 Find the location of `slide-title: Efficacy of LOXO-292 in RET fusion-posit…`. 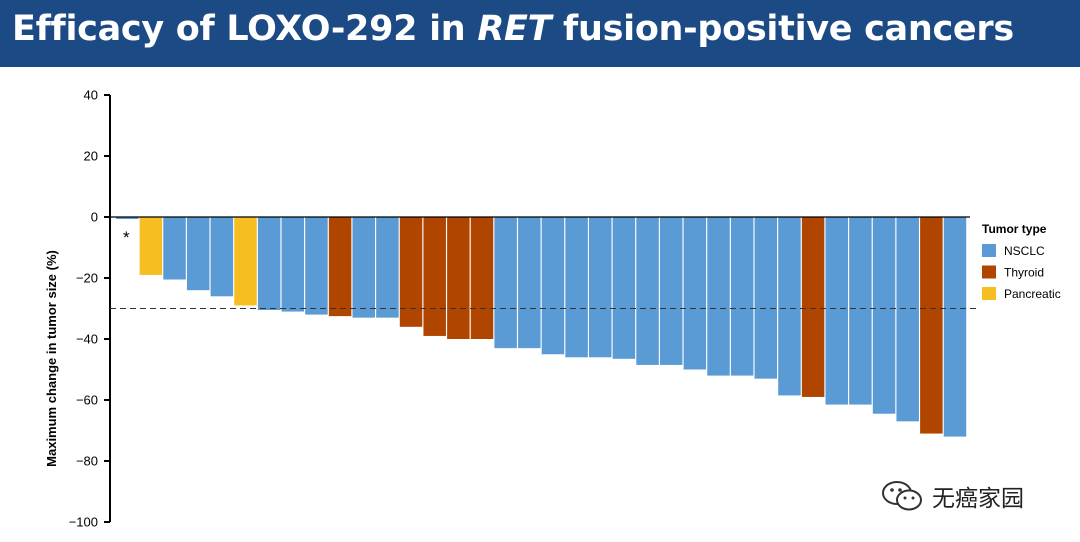

slide-title: Efficacy of LOXO-292 in RET fusion-posit… is located at coordinates (513, 29).